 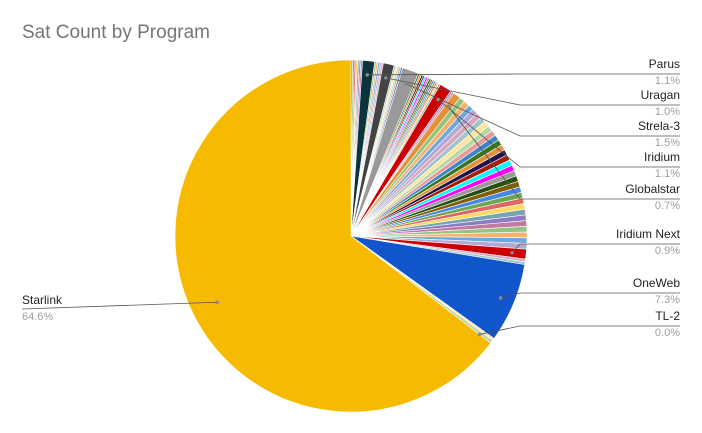 What do you see at coordinates (500, 298) in the screenshot?
I see `leader-dot-oneweb` at bounding box center [500, 298].